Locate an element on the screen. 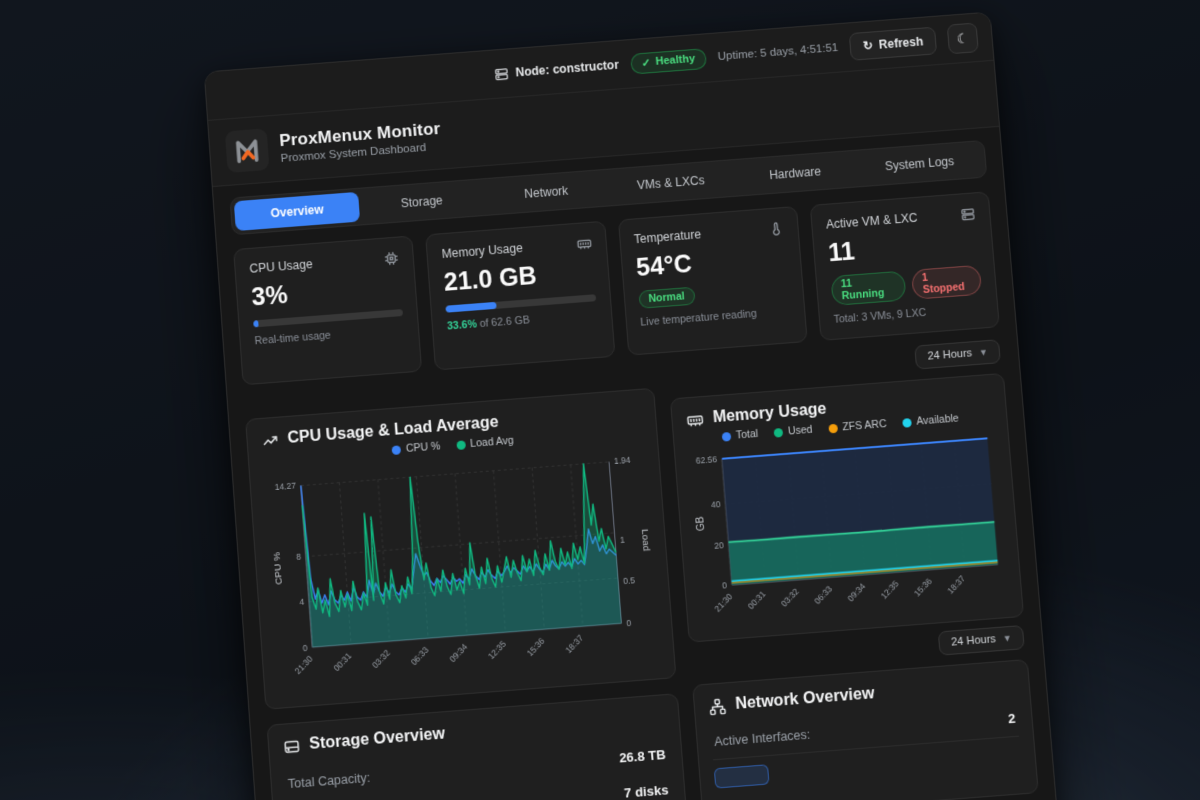  server-icon is located at coordinates (501, 74).